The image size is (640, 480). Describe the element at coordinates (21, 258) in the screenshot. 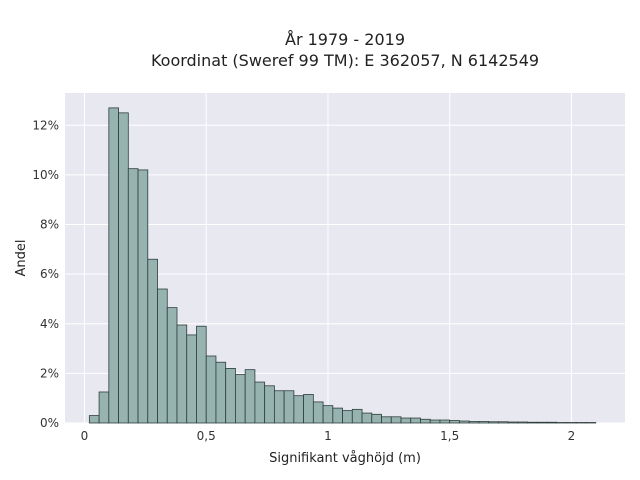

I see `y-axis-label: Andel` at that location.